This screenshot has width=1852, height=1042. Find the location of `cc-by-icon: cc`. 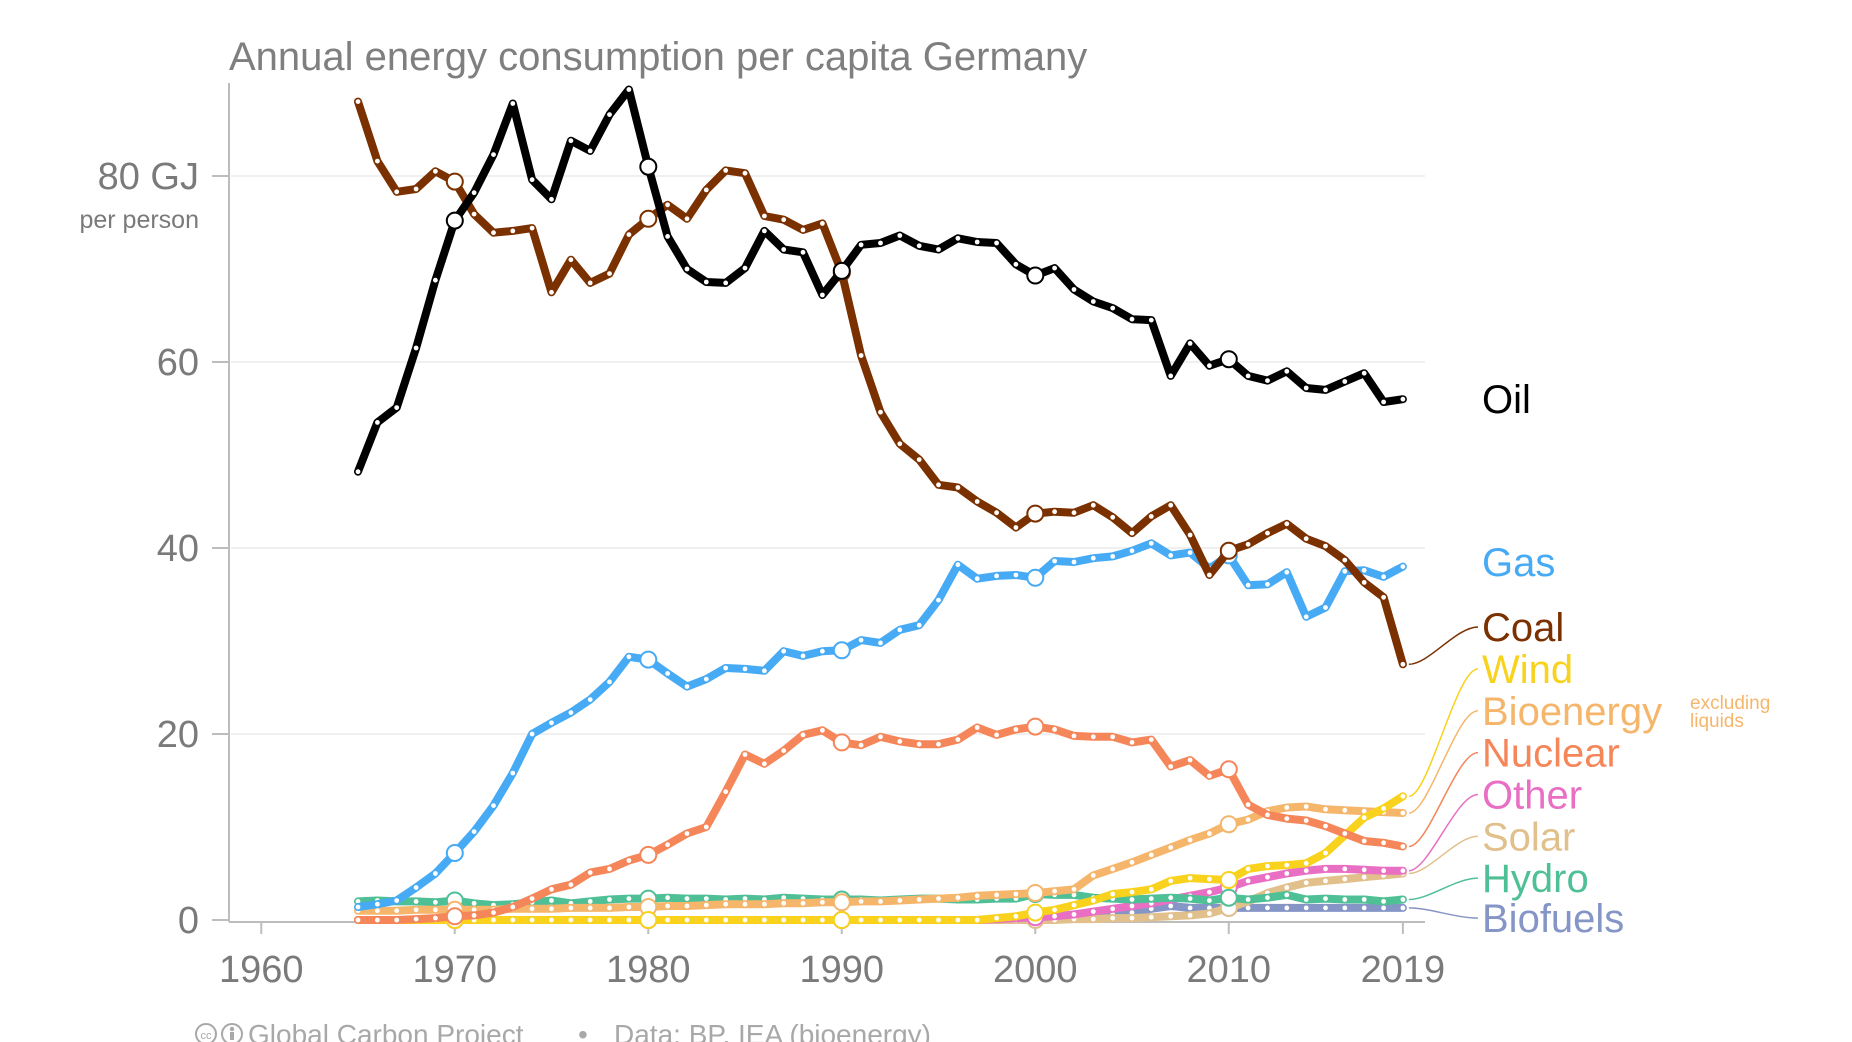

cc-by-icon: cc is located at coordinates (219, 1032).